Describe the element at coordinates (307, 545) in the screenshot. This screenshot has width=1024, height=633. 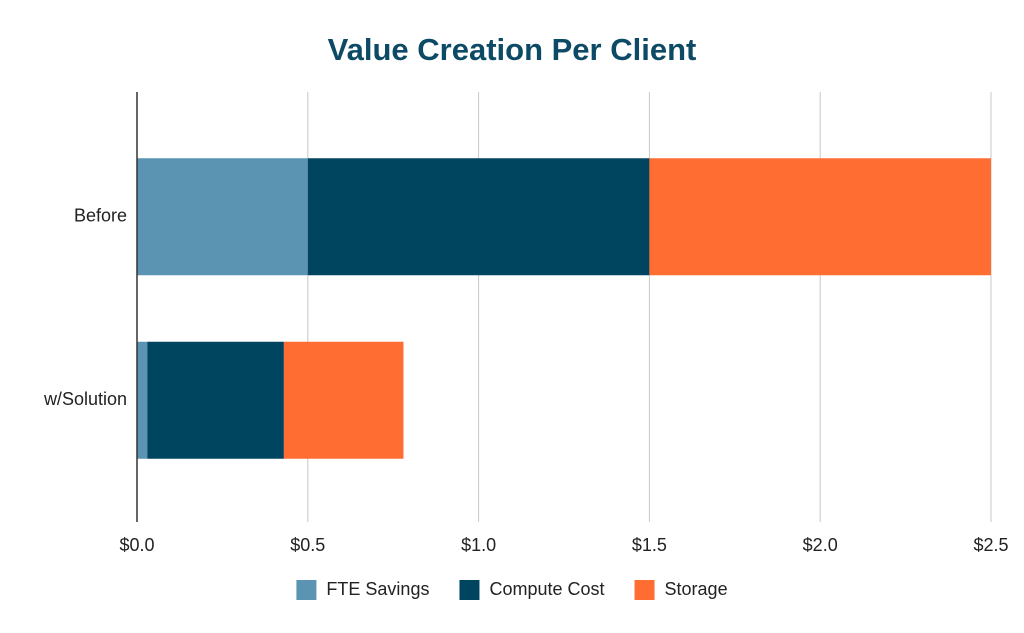
I see `x-tick-label: $0.5` at that location.